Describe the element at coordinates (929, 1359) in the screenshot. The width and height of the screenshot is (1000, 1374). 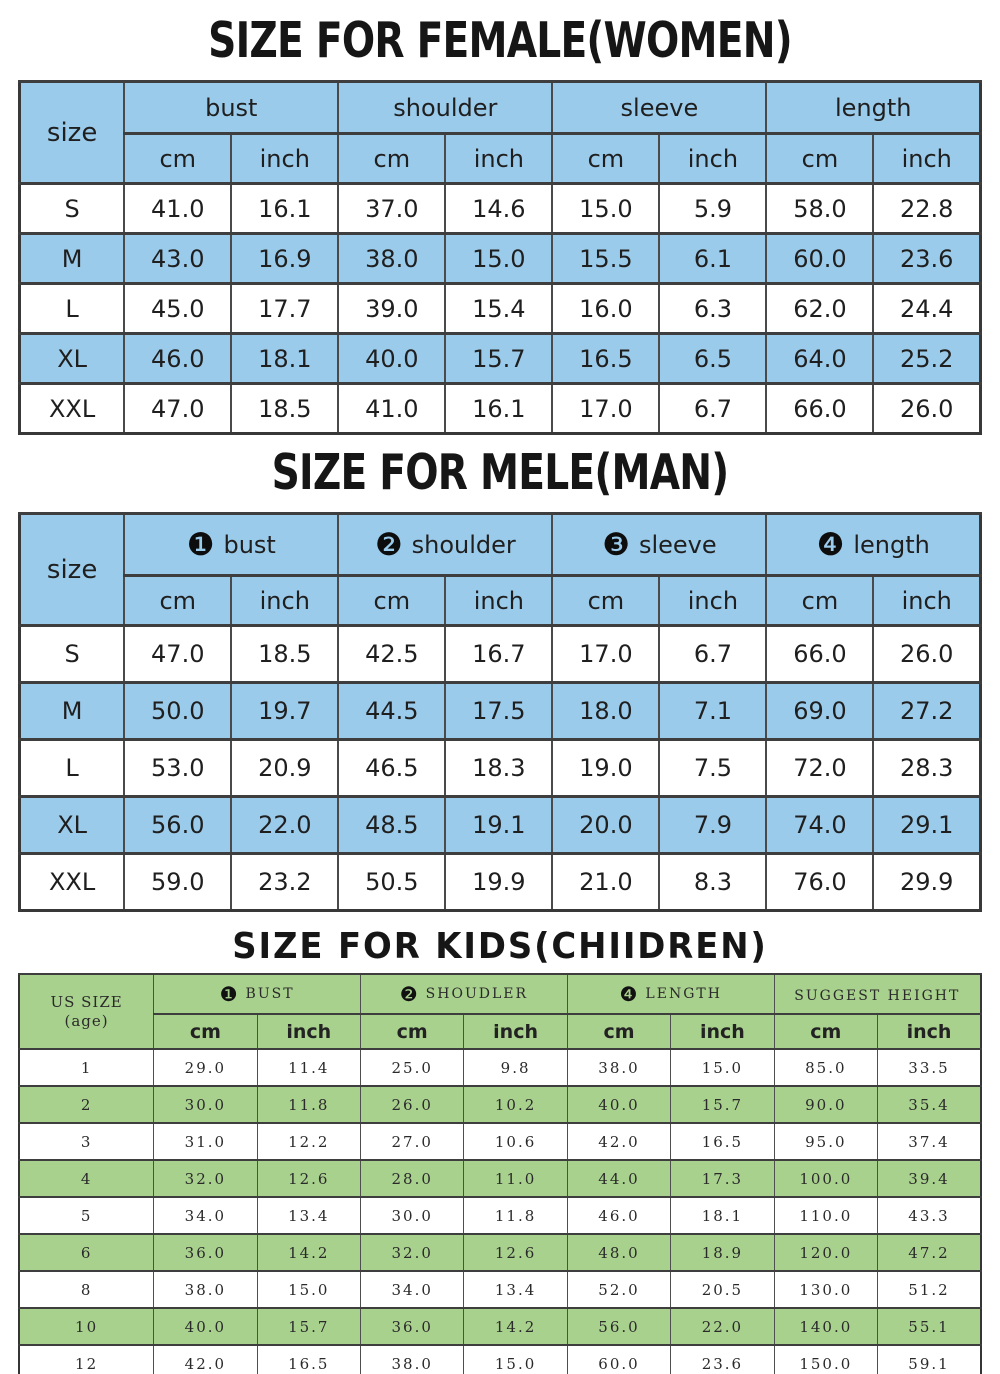
I see `measurement-cell: 59.1` at that location.